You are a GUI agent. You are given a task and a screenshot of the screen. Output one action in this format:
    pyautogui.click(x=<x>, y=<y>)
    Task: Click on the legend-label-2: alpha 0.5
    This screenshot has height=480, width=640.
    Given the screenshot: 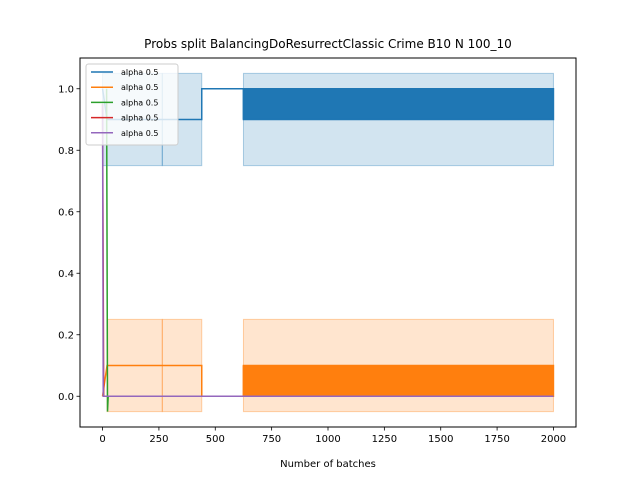 What is the action you would take?
    pyautogui.click(x=139, y=87)
    